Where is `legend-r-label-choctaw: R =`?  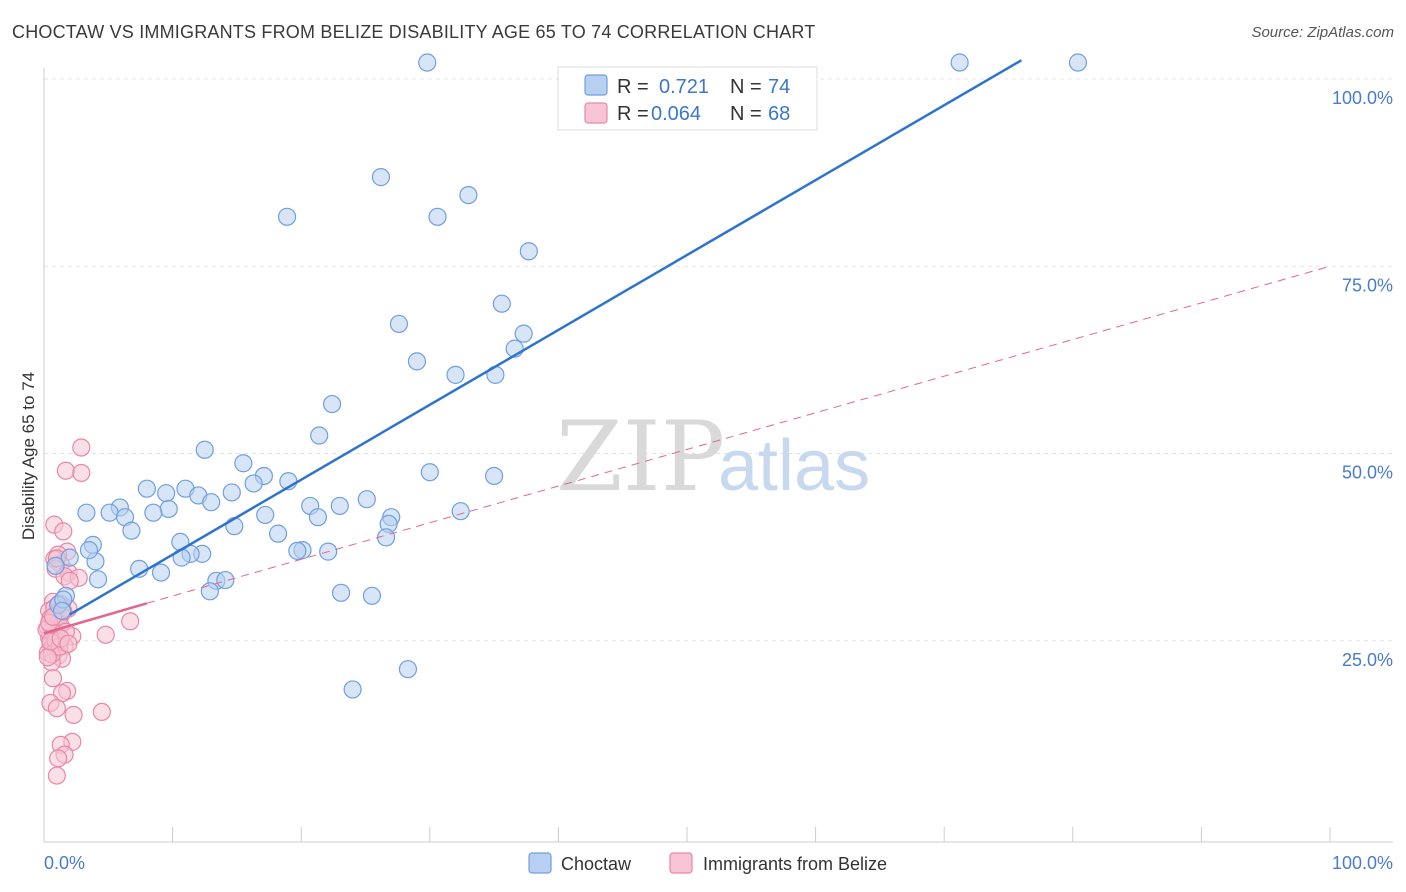
legend-r-label-choctaw: R = is located at coordinates (633, 87).